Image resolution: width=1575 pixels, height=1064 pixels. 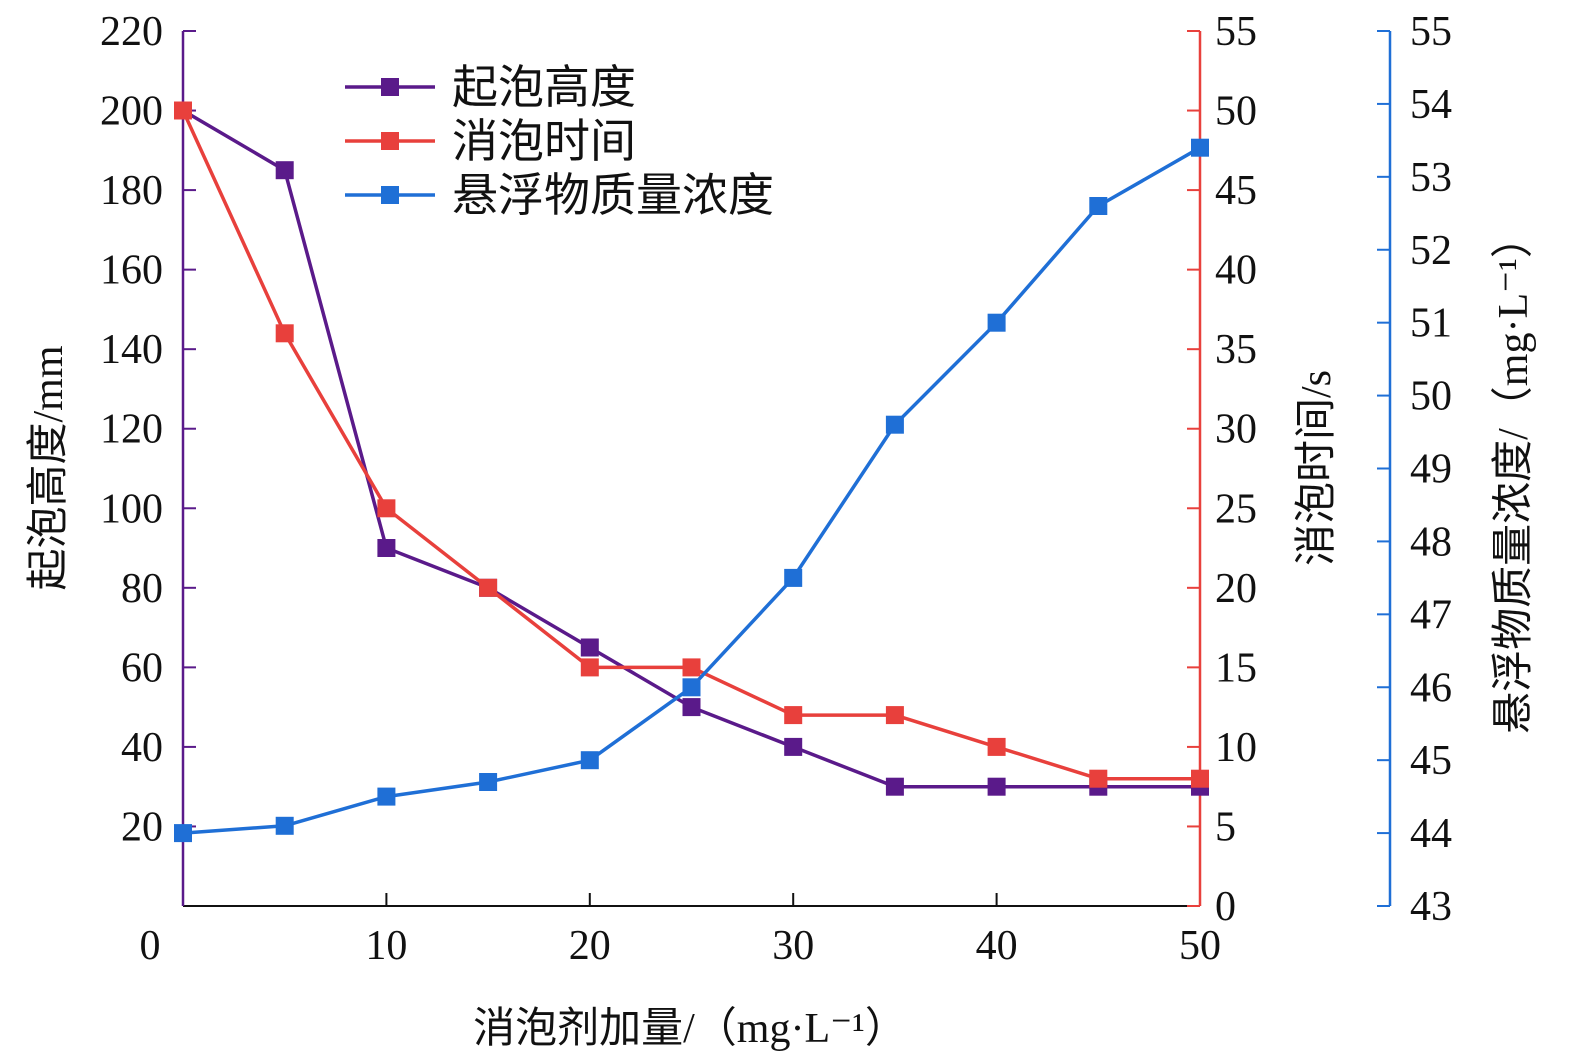 I want to click on left-y-tick-label: 140, so click(x=131, y=350).